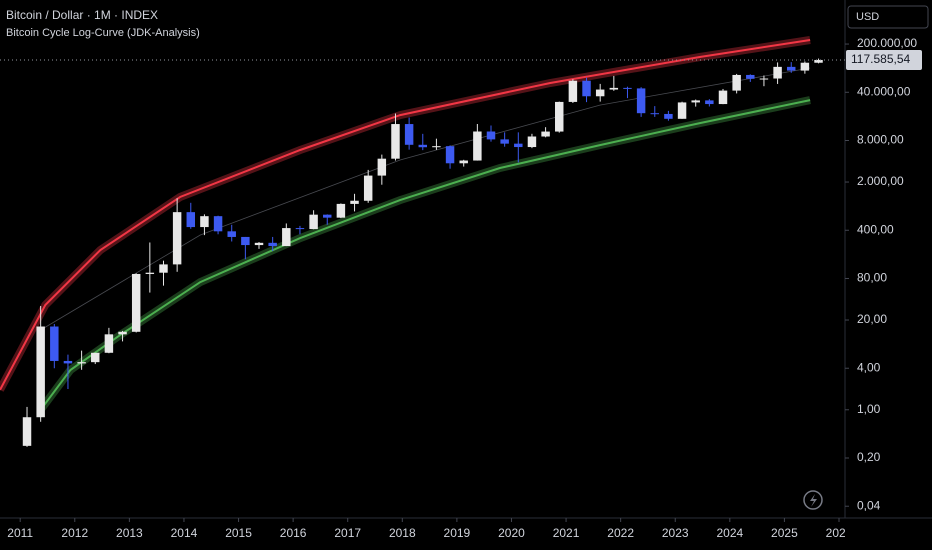  I want to click on x-tick-label: 2013, so click(129, 533).